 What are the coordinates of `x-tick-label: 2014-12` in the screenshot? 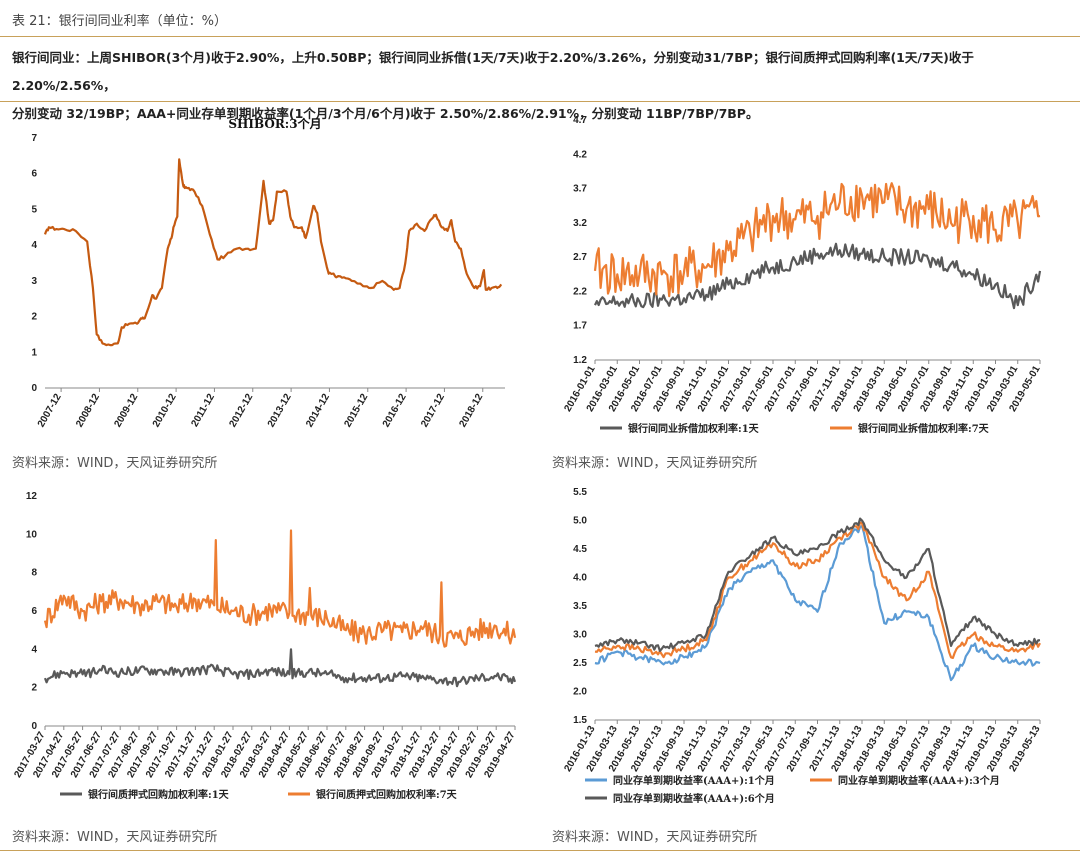 It's located at (318, 411).